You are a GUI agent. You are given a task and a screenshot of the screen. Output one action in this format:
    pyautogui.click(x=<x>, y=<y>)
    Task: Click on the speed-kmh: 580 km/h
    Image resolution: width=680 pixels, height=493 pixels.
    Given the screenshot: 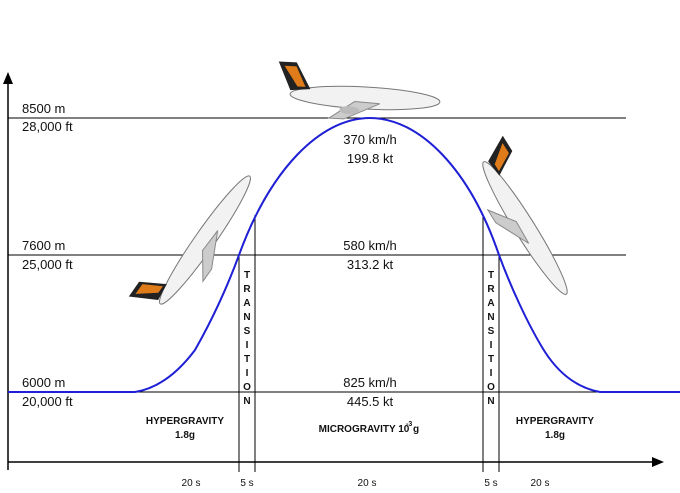 What is the action you would take?
    pyautogui.click(x=369, y=245)
    